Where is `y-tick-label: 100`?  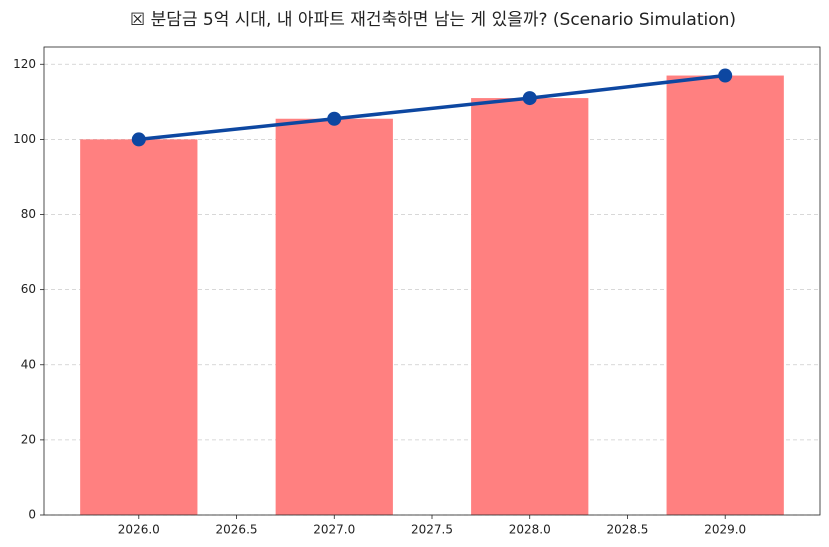 y-tick-label: 100 is located at coordinates (24, 139).